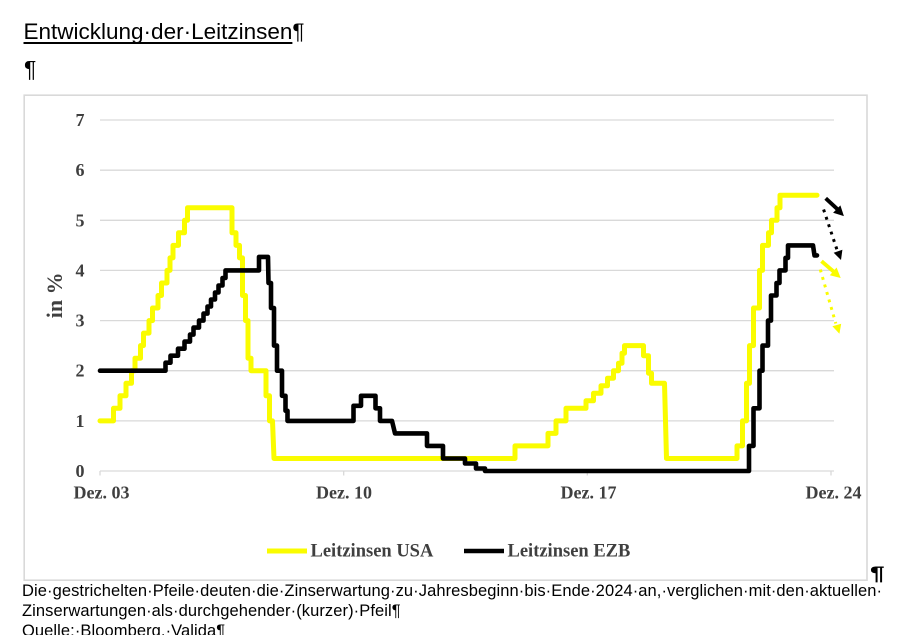 The image size is (900, 635). Describe the element at coordinates (80, 471) in the screenshot. I see `svg-text: 0` at that location.